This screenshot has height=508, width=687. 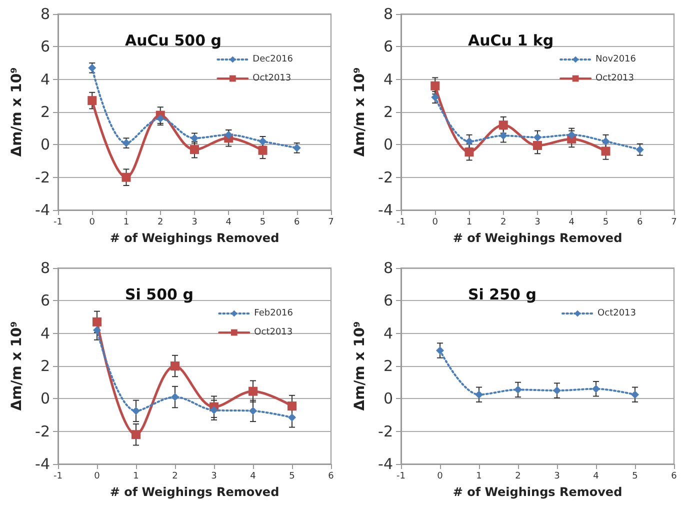 What do you see at coordinates (173, 41) in the screenshot?
I see `text: AuCu 500 g` at bounding box center [173, 41].